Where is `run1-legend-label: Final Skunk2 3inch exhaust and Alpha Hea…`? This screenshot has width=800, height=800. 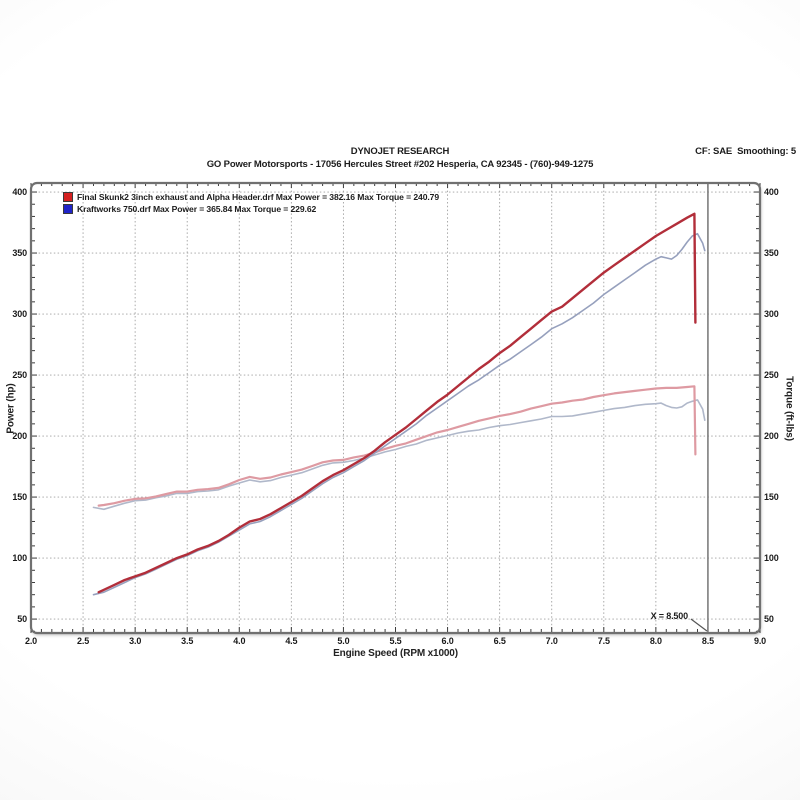 run1-legend-label: Final Skunk2 3inch exhaust and Alpha Hea… is located at coordinates (258, 196).